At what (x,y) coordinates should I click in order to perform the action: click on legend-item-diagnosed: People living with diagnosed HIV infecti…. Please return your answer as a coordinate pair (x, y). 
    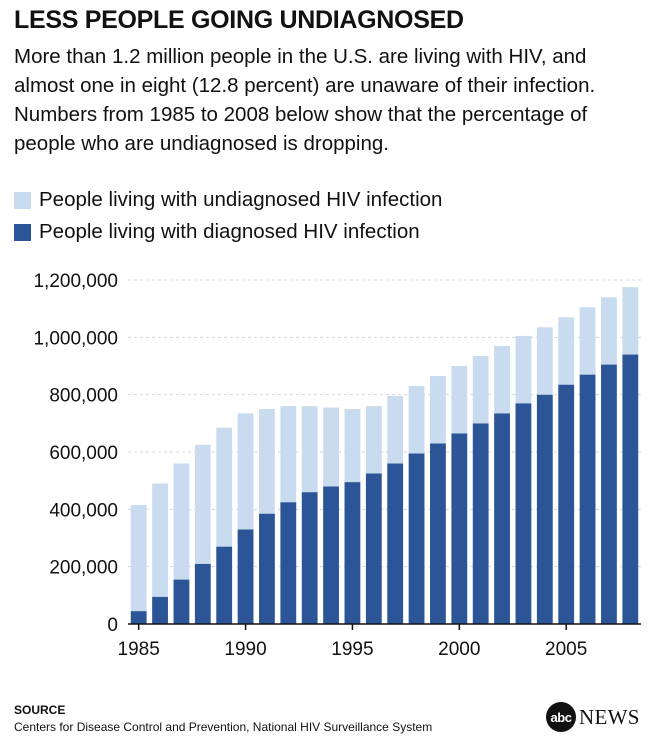
    Looking at the image, I should click on (228, 232).